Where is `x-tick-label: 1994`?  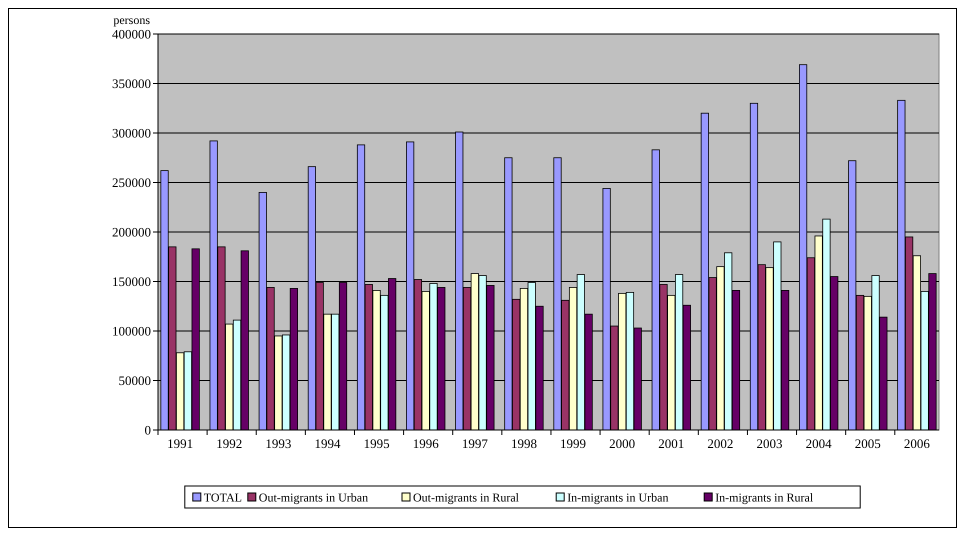
x-tick-label: 1994 is located at coordinates (327, 443).